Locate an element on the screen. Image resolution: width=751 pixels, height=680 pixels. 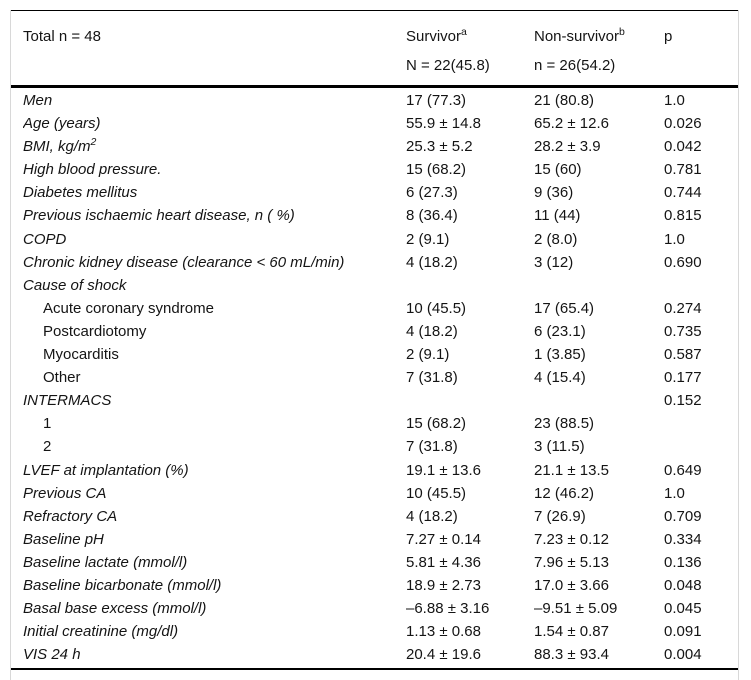
figure-bottom-margin is located at coordinates (374, 675).